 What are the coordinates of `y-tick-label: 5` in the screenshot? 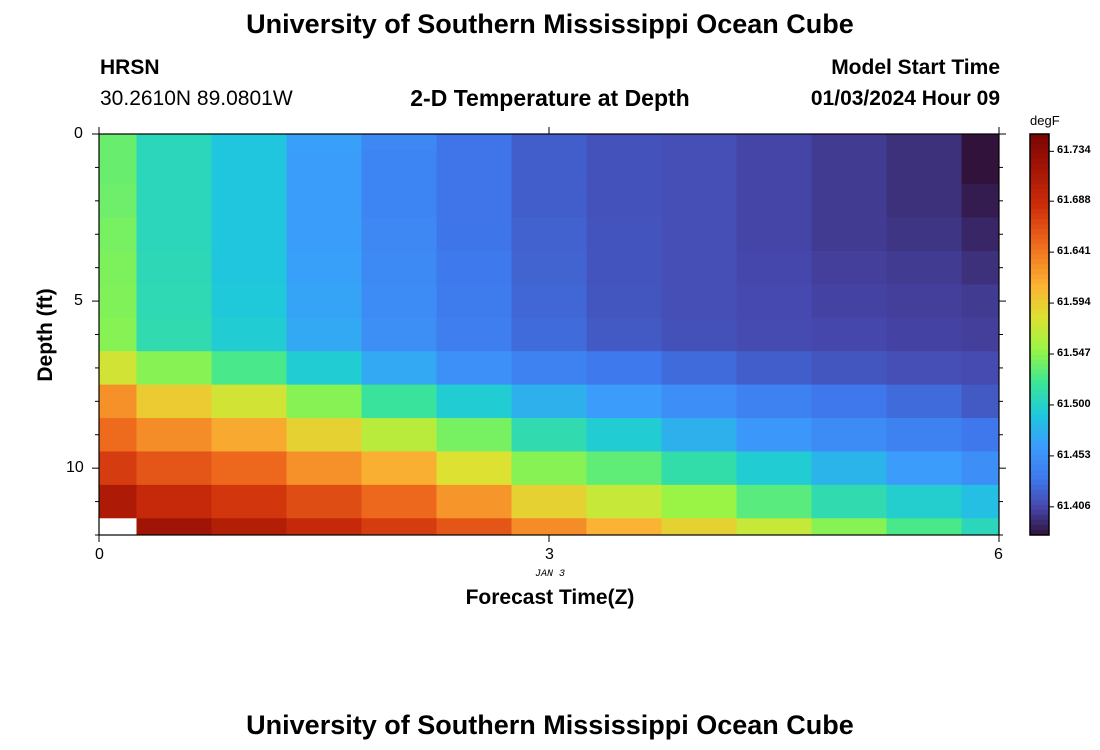 It's located at (78, 300).